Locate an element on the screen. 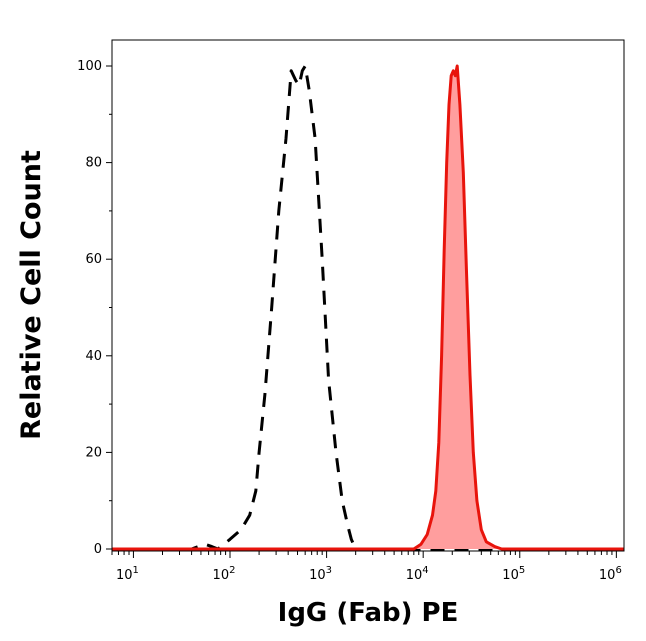 This screenshot has height=641, width=646. x-tick-label: 10⁴ is located at coordinates (417, 574).